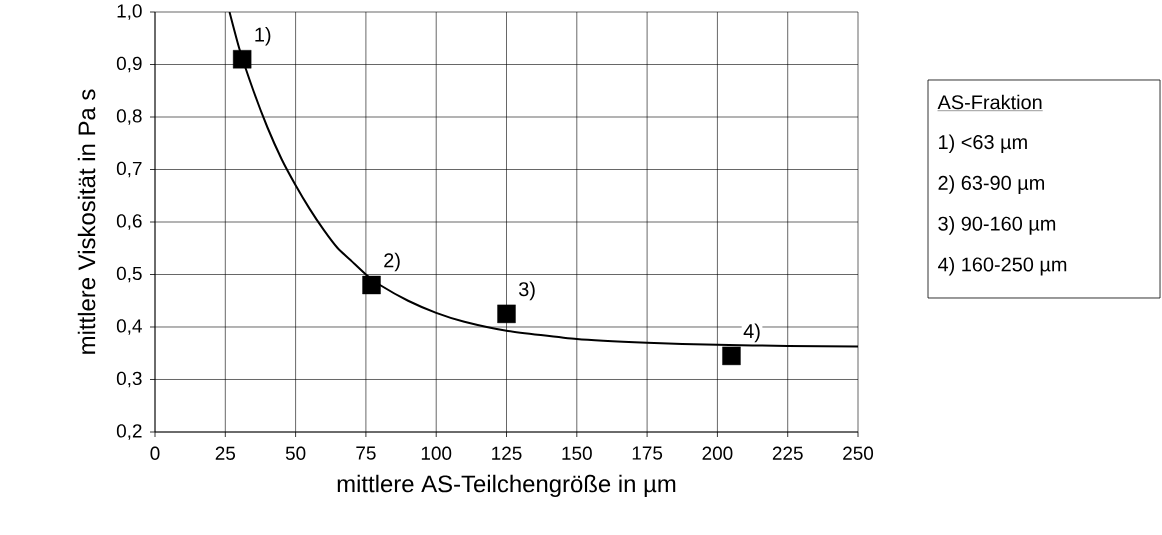  Describe the element at coordinates (295, 453) in the screenshot. I see `x-tick-label: 50` at that location.